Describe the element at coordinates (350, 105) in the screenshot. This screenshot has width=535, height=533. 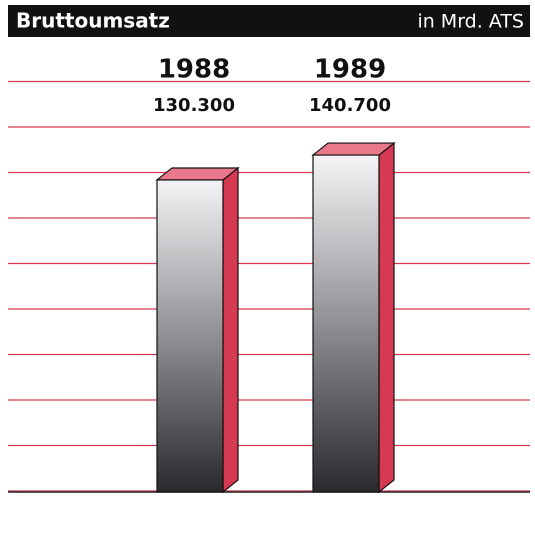
I see `value-label: 140.700` at that location.